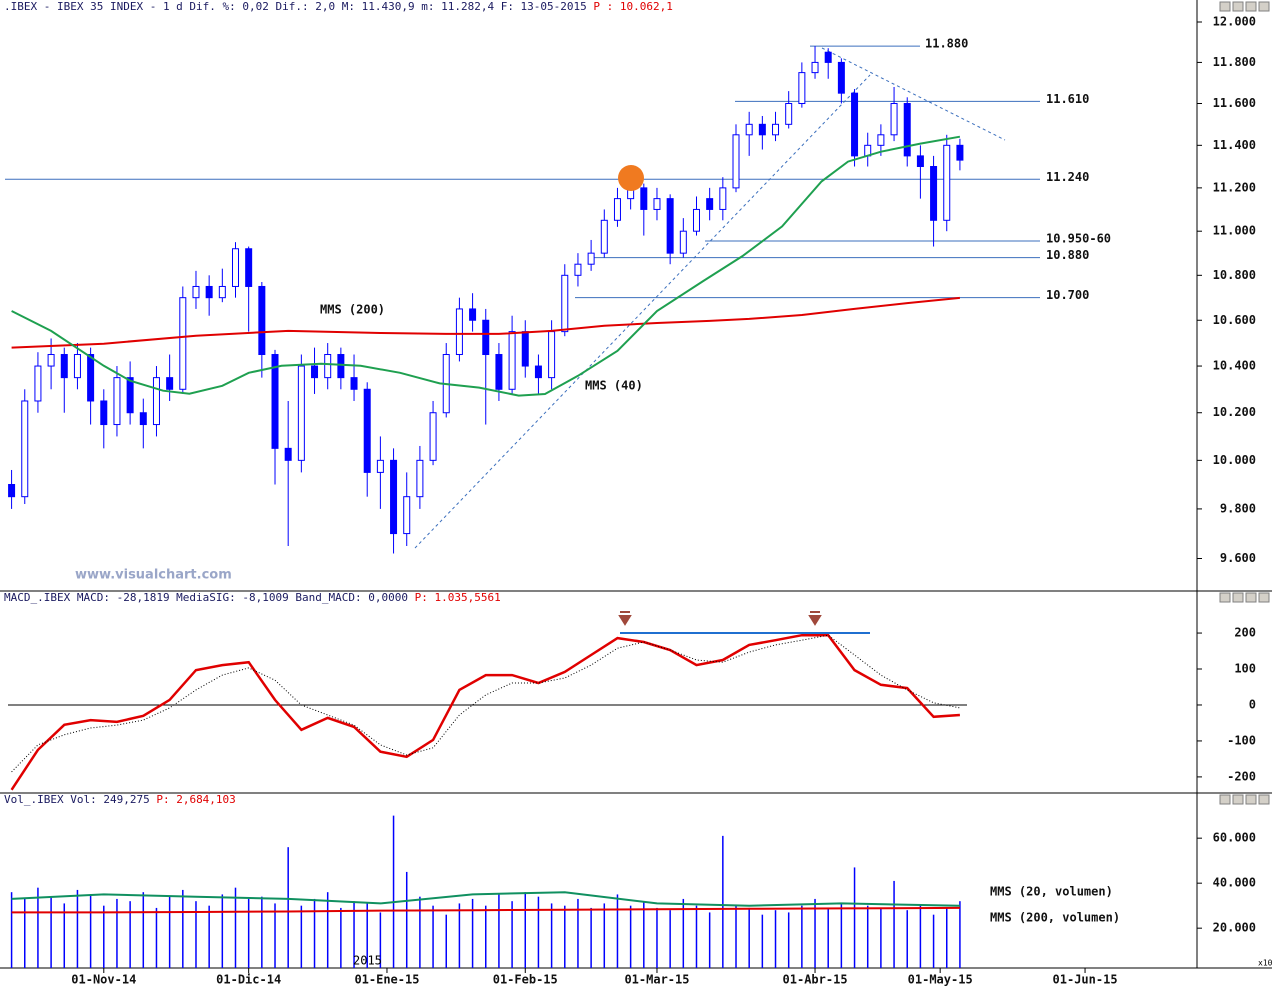 Image resolution: width=1272 pixels, height=989 pixels. Describe the element at coordinates (1234, 231) in the screenshot. I see `y-tick-label: 11.000` at that location.